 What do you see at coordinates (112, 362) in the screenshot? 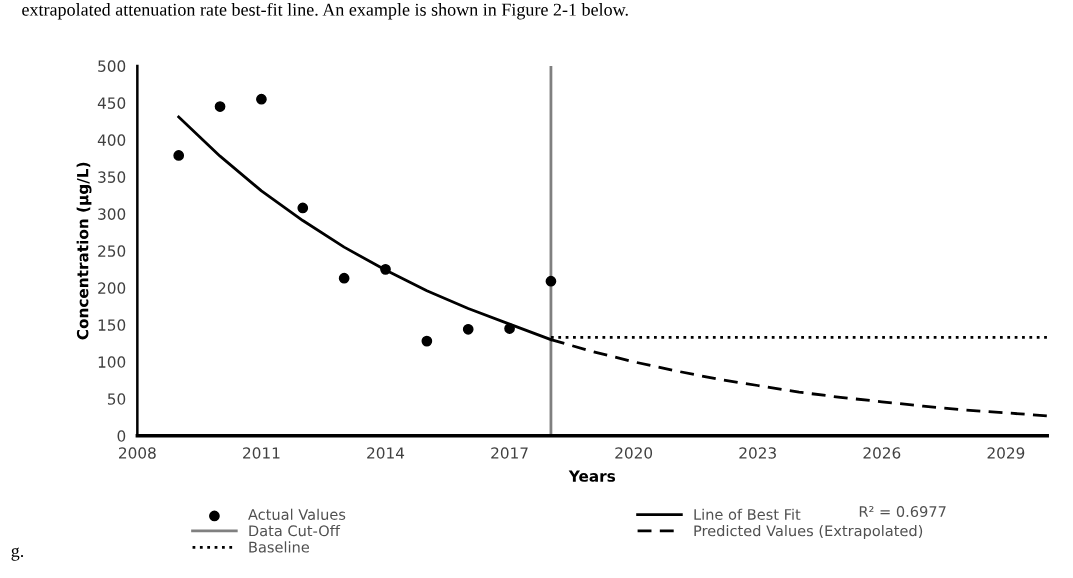
I see `y-tick-label: 100` at bounding box center [112, 362].